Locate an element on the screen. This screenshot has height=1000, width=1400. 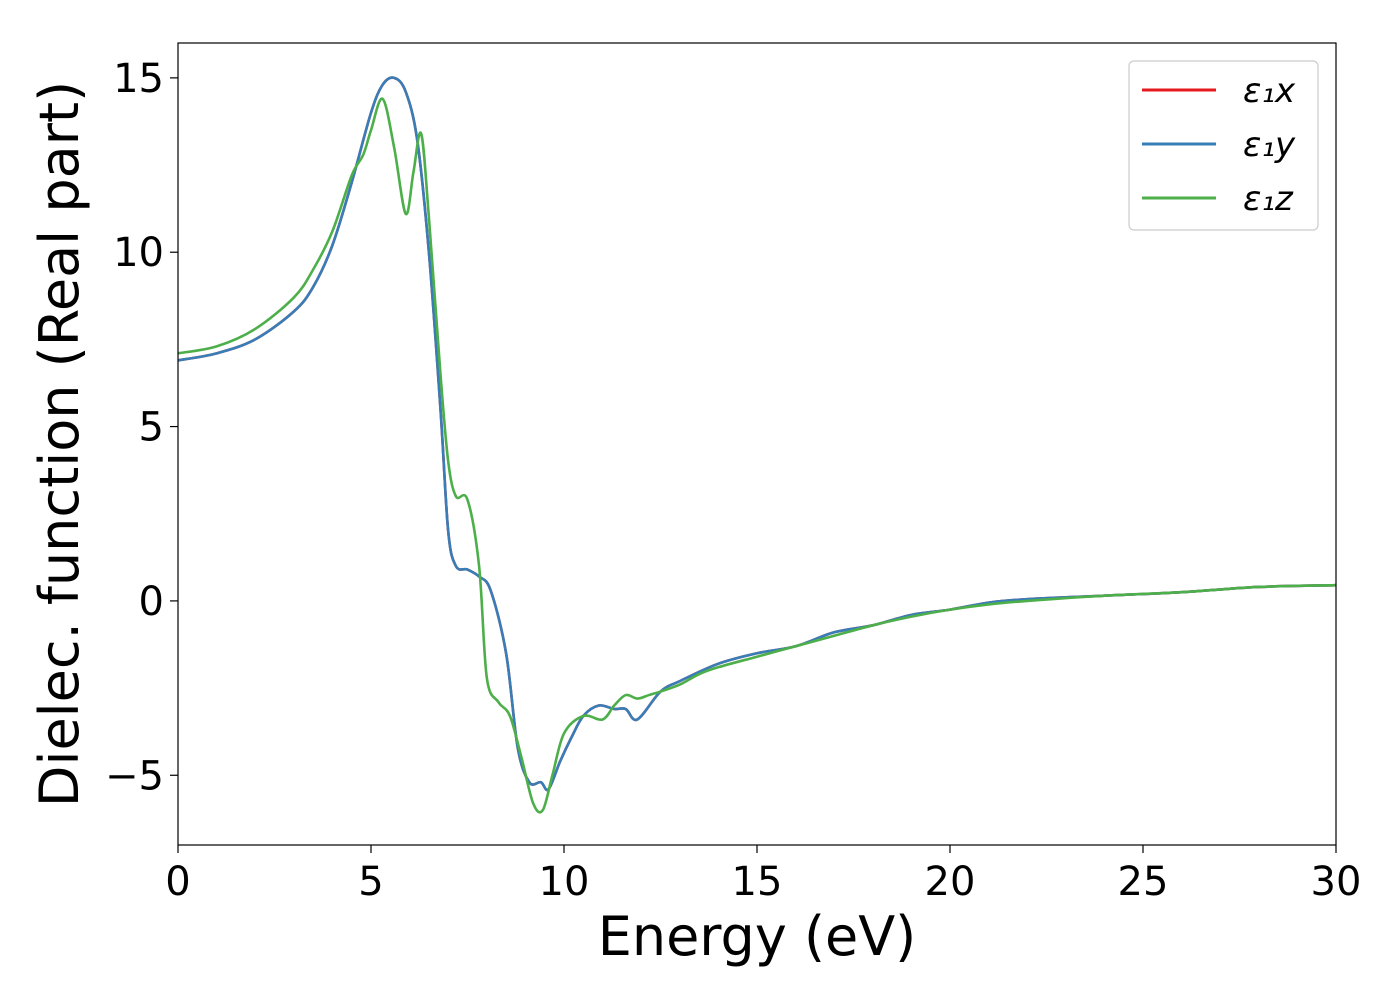
legend-label-x: ε₁x is located at coordinates (1269, 91).